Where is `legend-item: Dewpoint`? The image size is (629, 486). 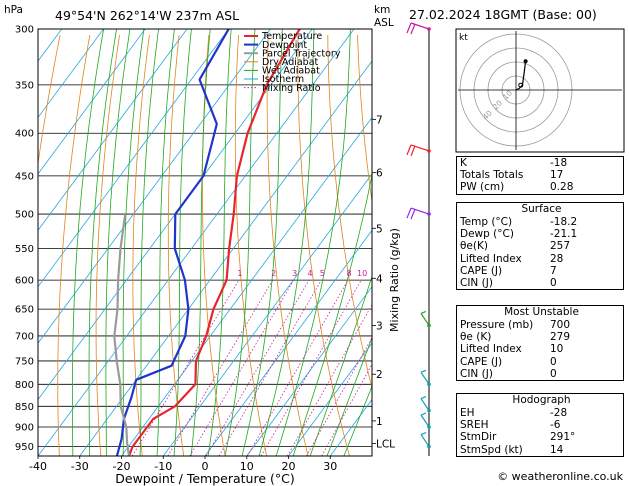 legend-item: Dewpoint is located at coordinates (284, 45).